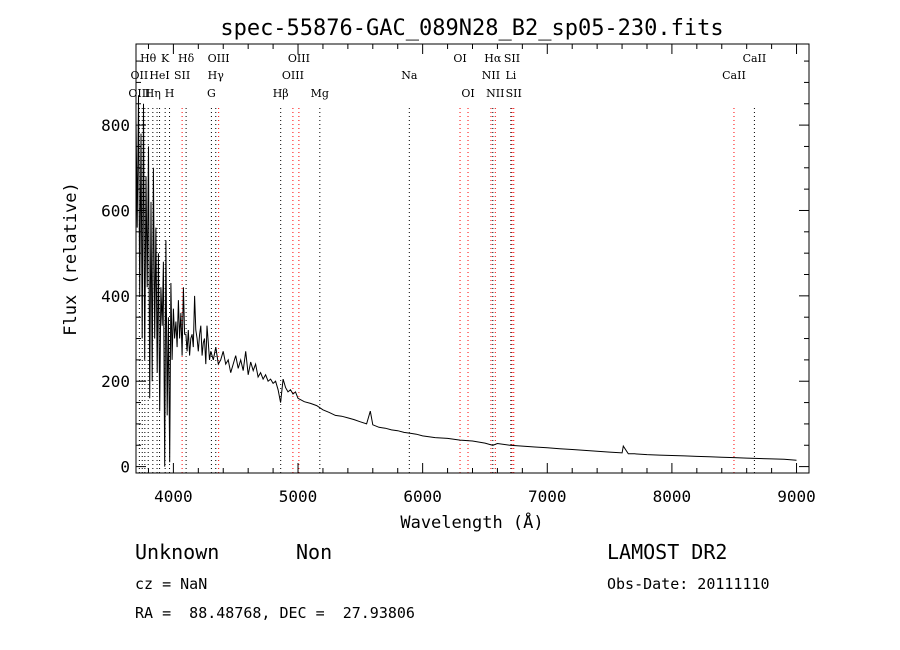 The width and height of the screenshot is (900, 650). What do you see at coordinates (125, 467) in the screenshot?
I see `y-tick-label-0: 0` at bounding box center [125, 467].